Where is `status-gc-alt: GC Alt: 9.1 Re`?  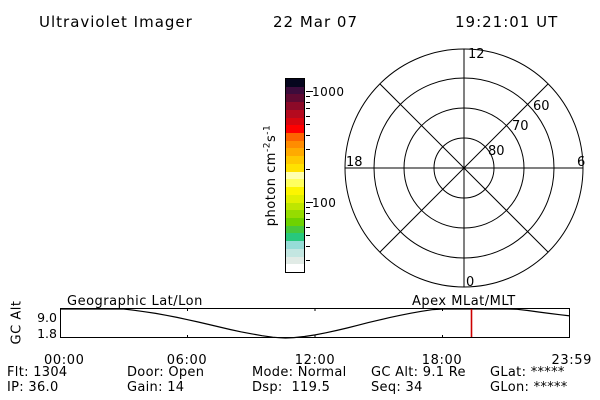 status-gc-alt: GC Alt: 9.1 Re is located at coordinates (418, 372).